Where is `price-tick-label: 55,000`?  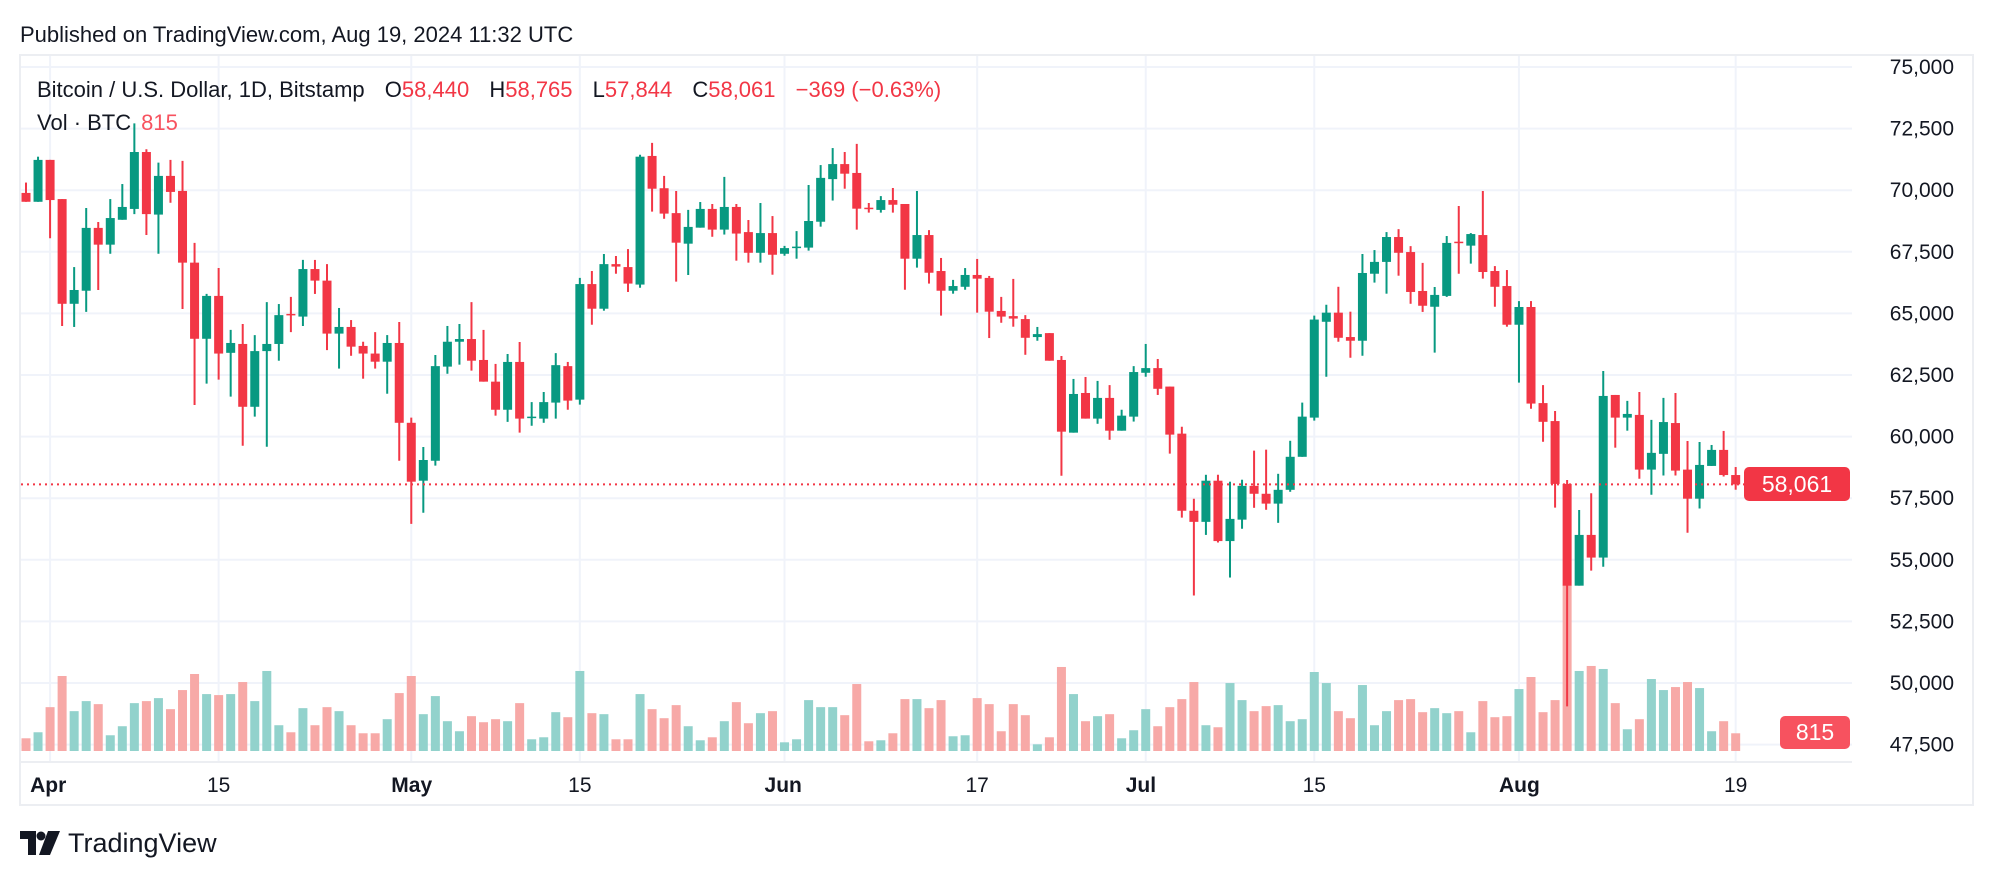
price-tick-label: 55,000 is located at coordinates (1922, 560).